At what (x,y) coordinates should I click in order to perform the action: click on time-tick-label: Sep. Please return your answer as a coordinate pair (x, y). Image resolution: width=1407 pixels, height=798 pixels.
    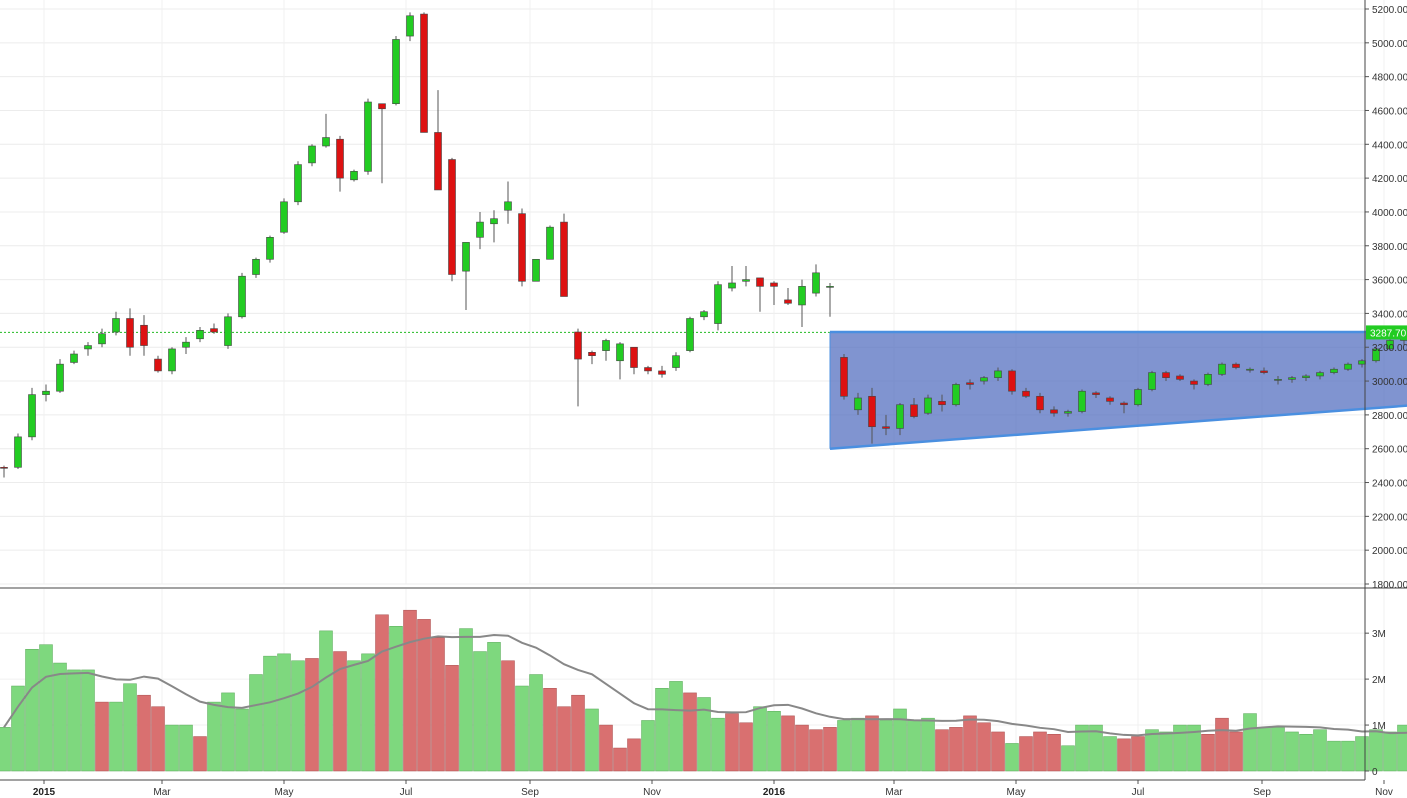
    Looking at the image, I should click on (530, 792).